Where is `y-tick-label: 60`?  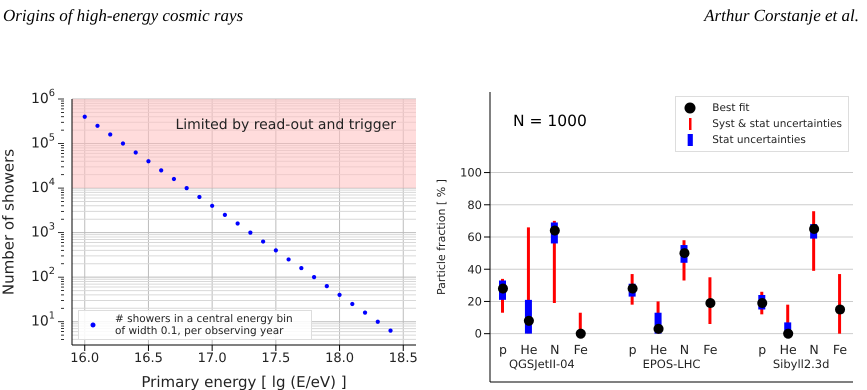
y-tick-label: 60 is located at coordinates (474, 237).